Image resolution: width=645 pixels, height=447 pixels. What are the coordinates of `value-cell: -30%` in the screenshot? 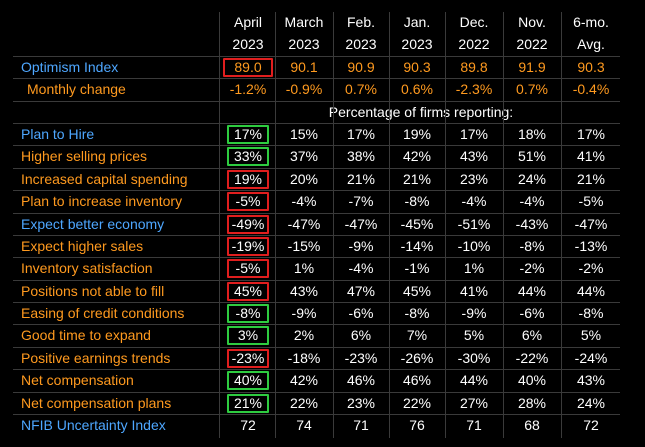 It's located at (474, 357).